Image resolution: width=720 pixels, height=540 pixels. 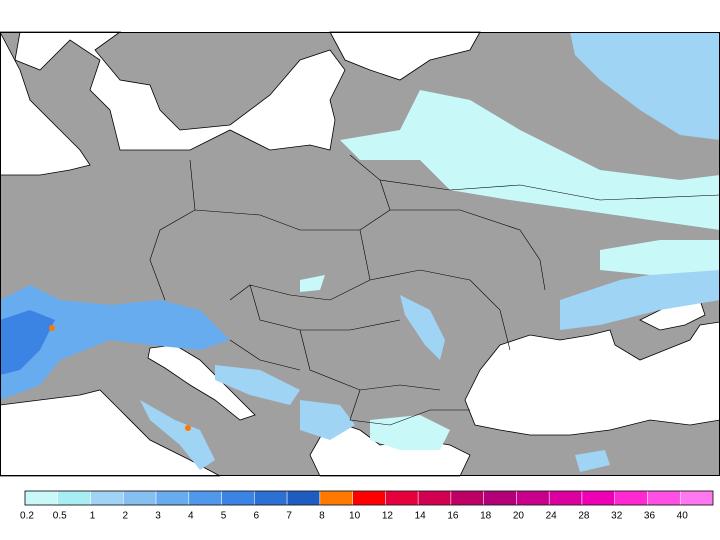 I want to click on legend-label: 20, so click(x=519, y=516).